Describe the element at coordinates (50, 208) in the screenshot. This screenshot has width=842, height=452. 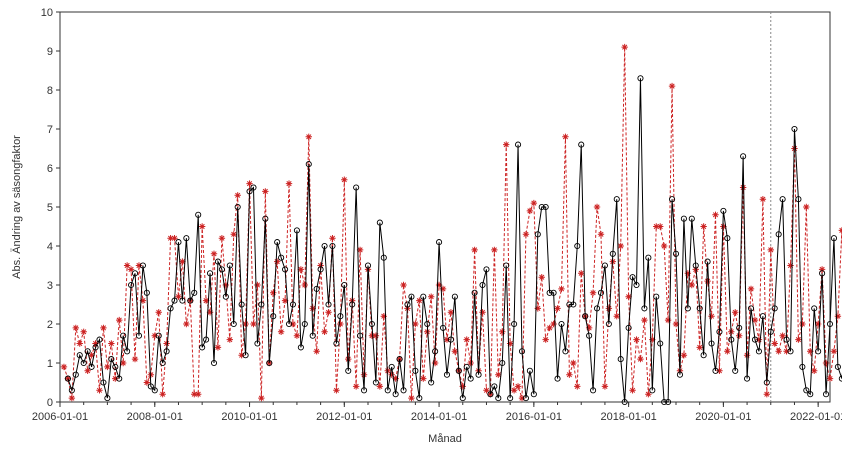
I see `y-axis: 0 1 2 3 4 5 6 7 8 9 10` at that location.